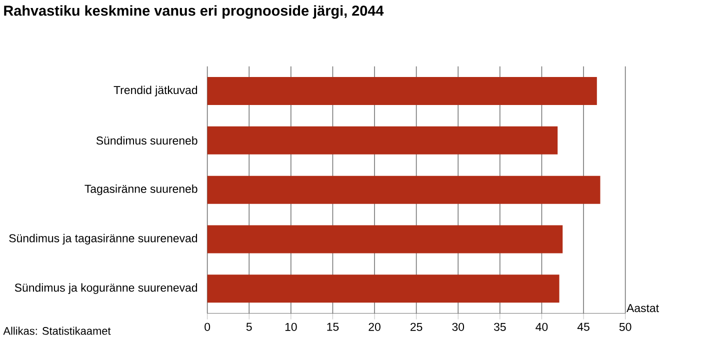 The width and height of the screenshot is (712, 341). Describe the element at coordinates (542, 326) in the screenshot. I see `x-tick-label: 40` at that location.